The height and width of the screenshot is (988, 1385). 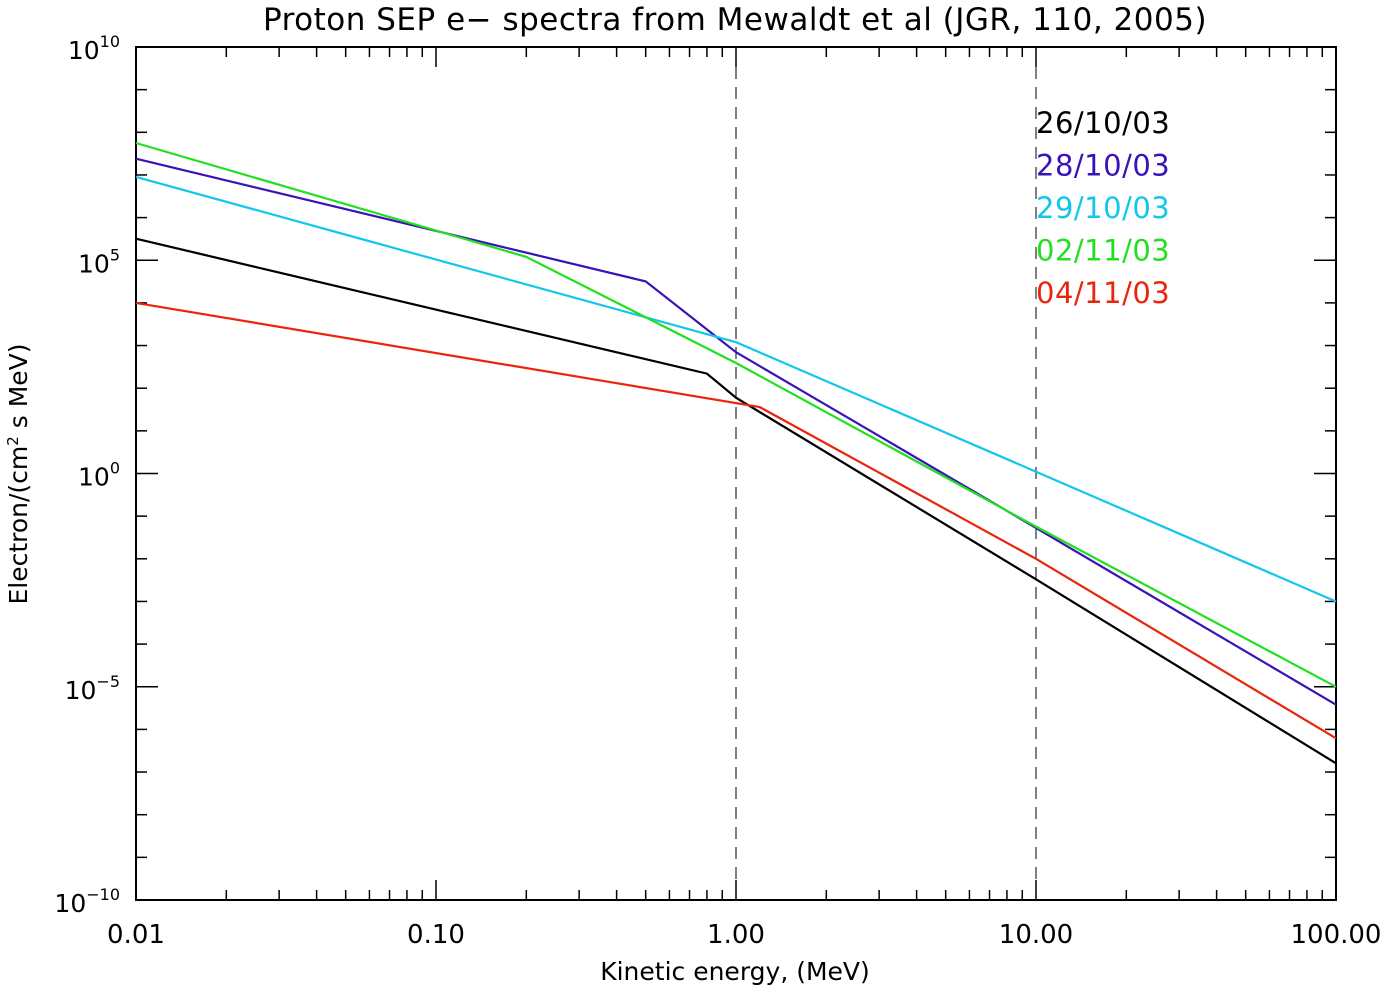 I want to click on legend-entry: 29/10/03, so click(x=1103, y=208).